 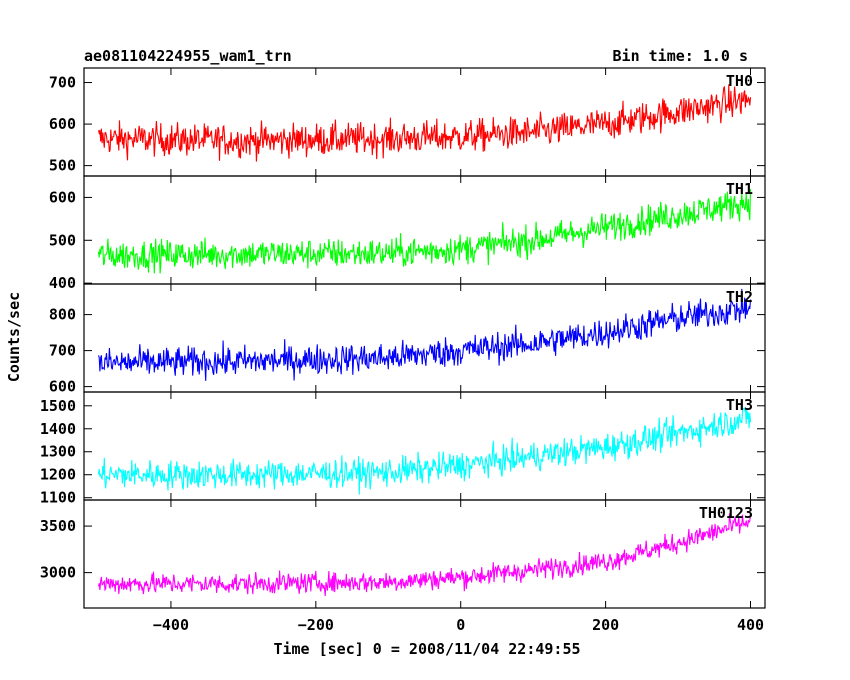 What do you see at coordinates (58, 452) in the screenshot?
I see `y-tick-label: 1300` at bounding box center [58, 452].